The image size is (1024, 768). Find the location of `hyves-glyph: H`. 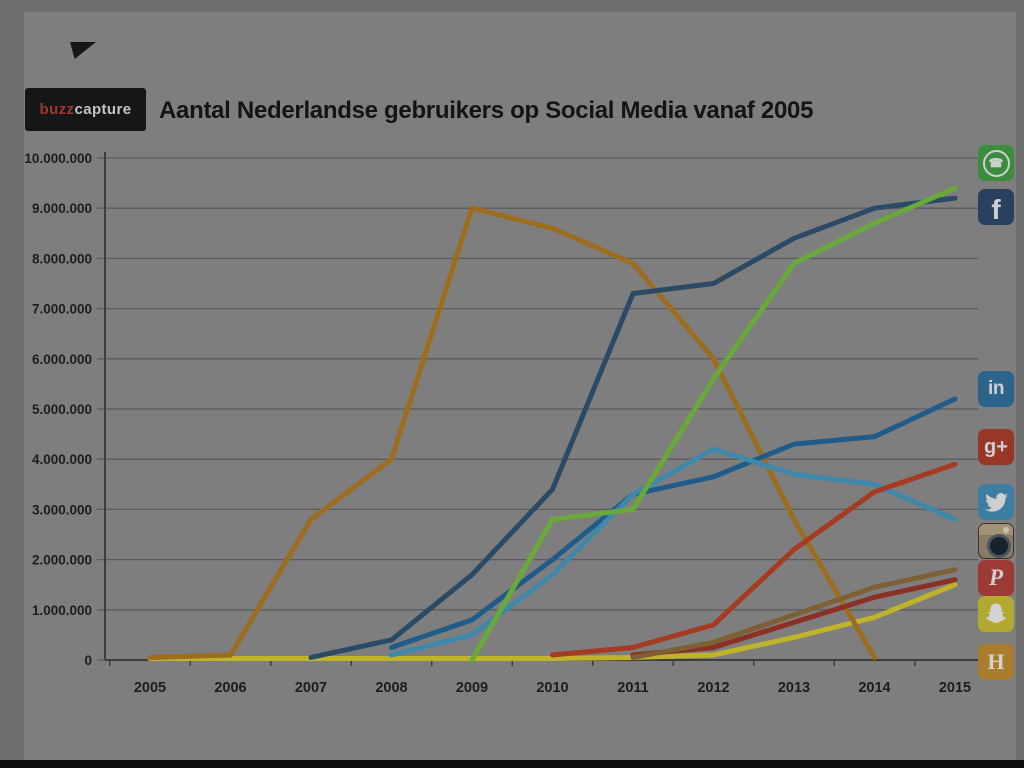

hyves-glyph: H is located at coordinates (996, 661).